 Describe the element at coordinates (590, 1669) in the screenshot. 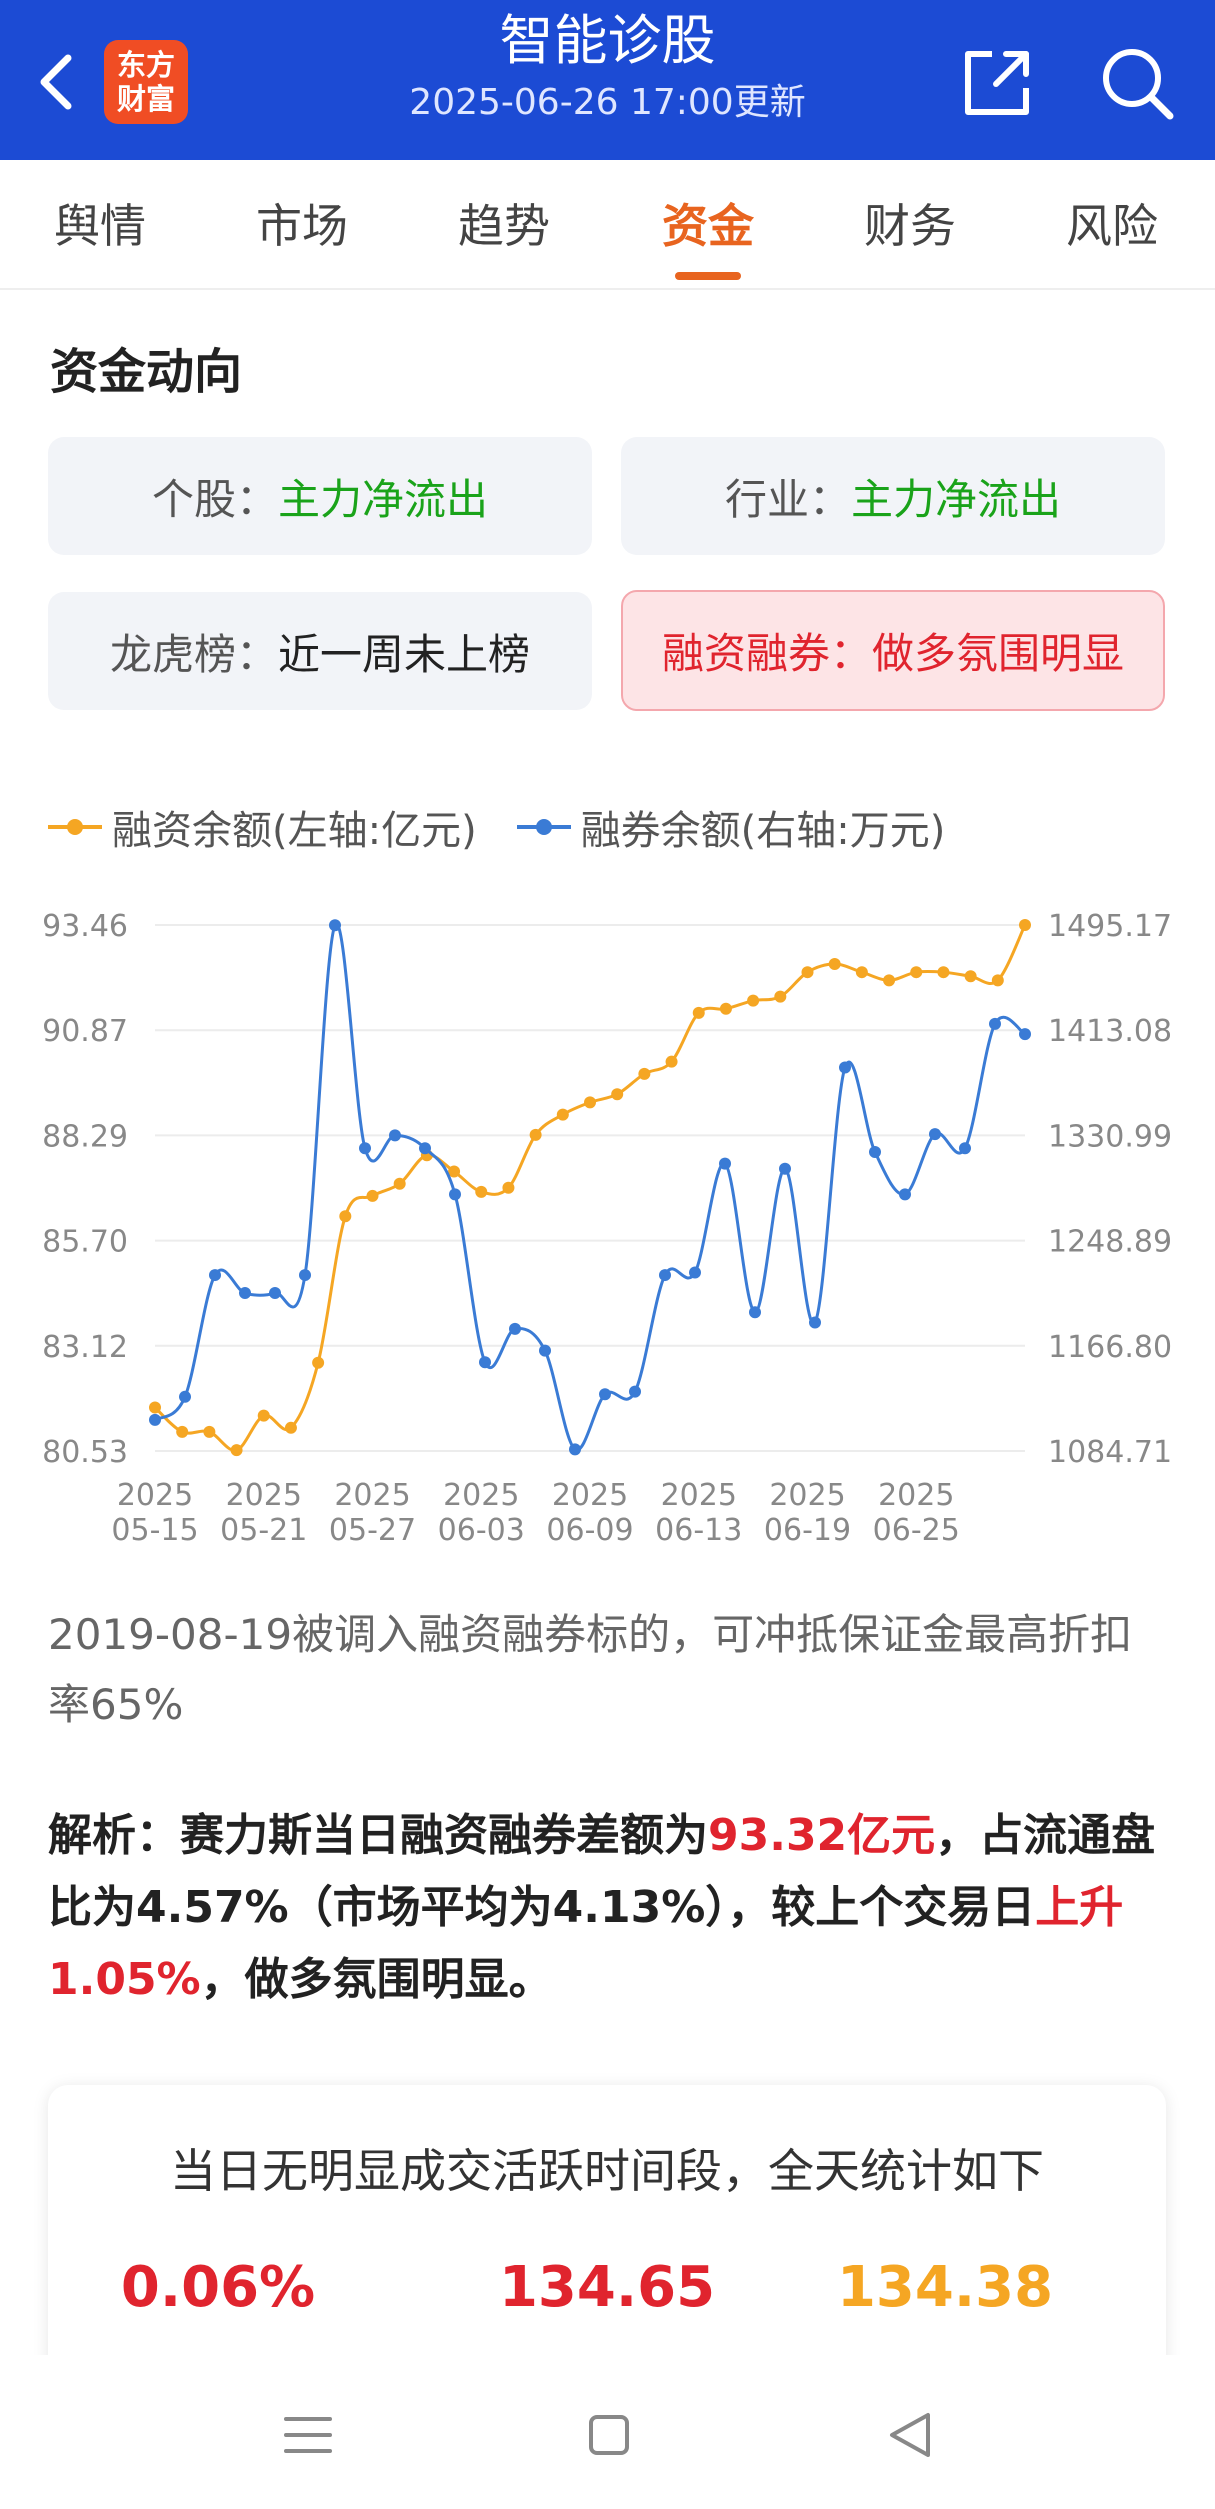

I see `margin-eligibility-note: 2019-08-19被调入融资融券标的，可冲抵保证金最高折扣率65%` at that location.